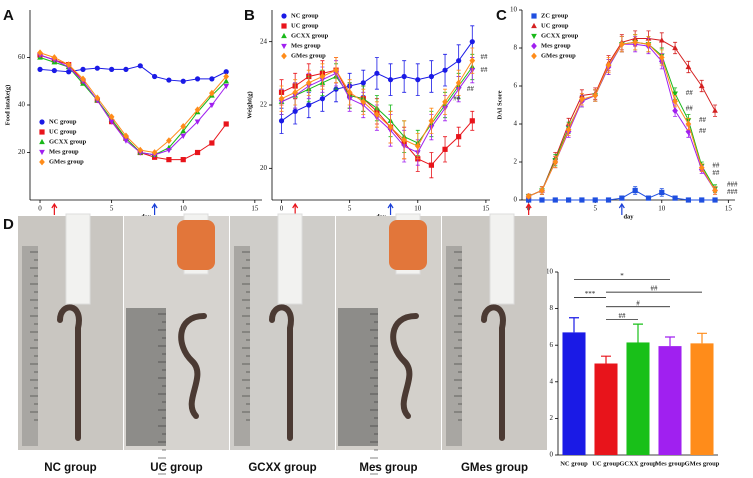  Describe the element at coordinates (499, 104) in the screenshot. I see `y-axis-title: DAI Score` at that location.